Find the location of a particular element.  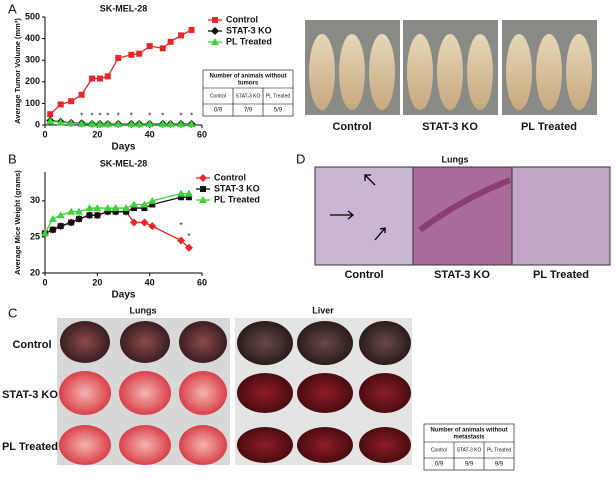

x-tick-label: 40 is located at coordinates (150, 134).